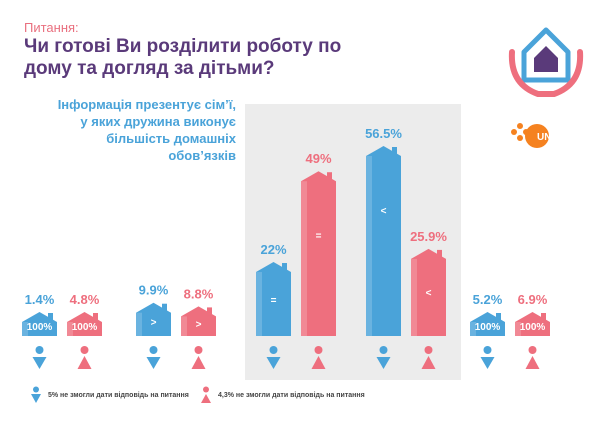 The height and width of the screenshot is (424, 600). What do you see at coordinates (546, 62) in the screenshot?
I see `house-hands-logo` at bounding box center [546, 62].